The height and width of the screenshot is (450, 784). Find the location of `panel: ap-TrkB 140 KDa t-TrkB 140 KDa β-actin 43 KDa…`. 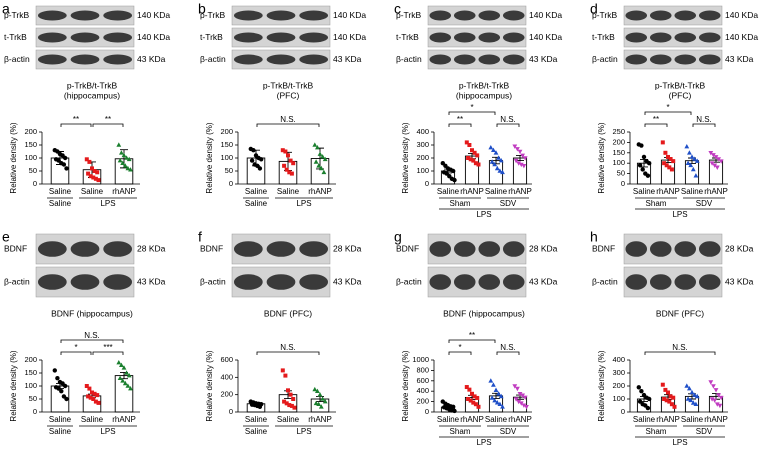

panel: ap-TrkB 140 KDa t-TrkB 140 KDa β-actin 43 KDa… is located at coordinates (86, 104).